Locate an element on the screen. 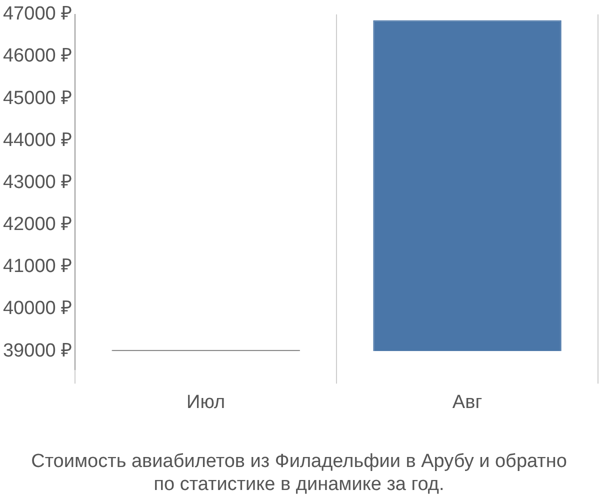 This screenshot has height=500, width=600. text: Стоимость авиабилетов из Филадельфии в Арубу и обратно по статистике в динамике за год. is located at coordinates (299, 473).